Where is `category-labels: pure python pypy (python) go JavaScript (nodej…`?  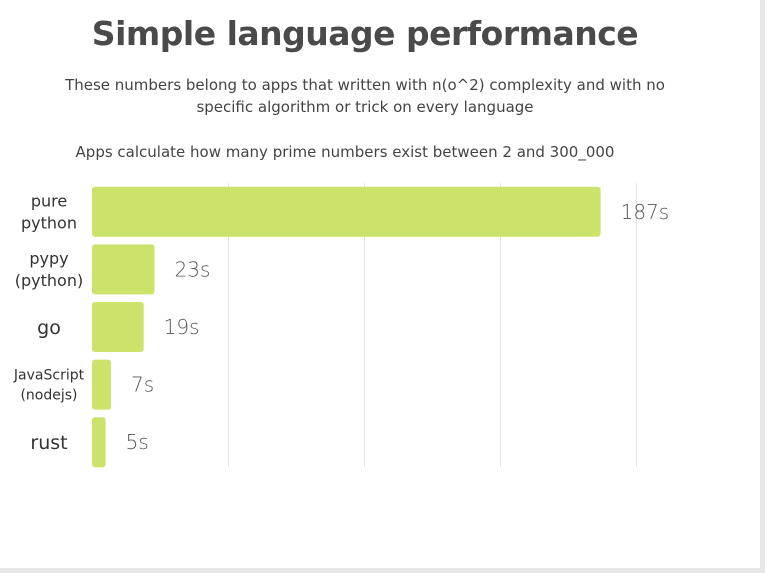
category-labels: pure python pypy (python) go JavaScript (nodej… is located at coordinates (49, 323).